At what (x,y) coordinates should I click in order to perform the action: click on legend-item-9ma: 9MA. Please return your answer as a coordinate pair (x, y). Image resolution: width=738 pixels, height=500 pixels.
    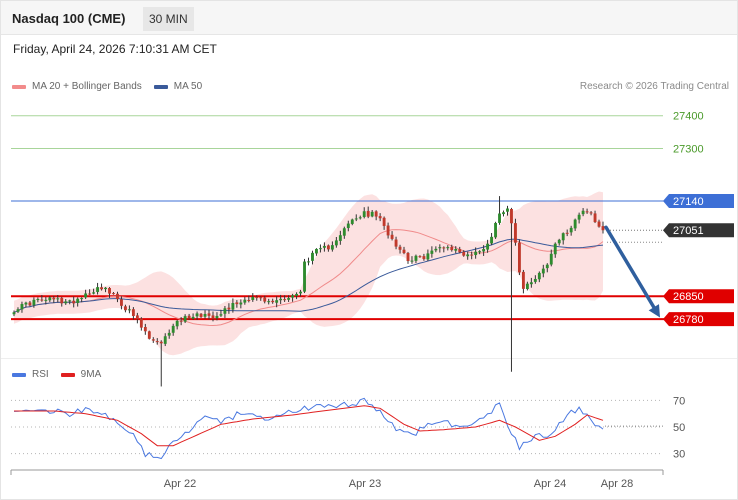
    Looking at the image, I should click on (80, 374).